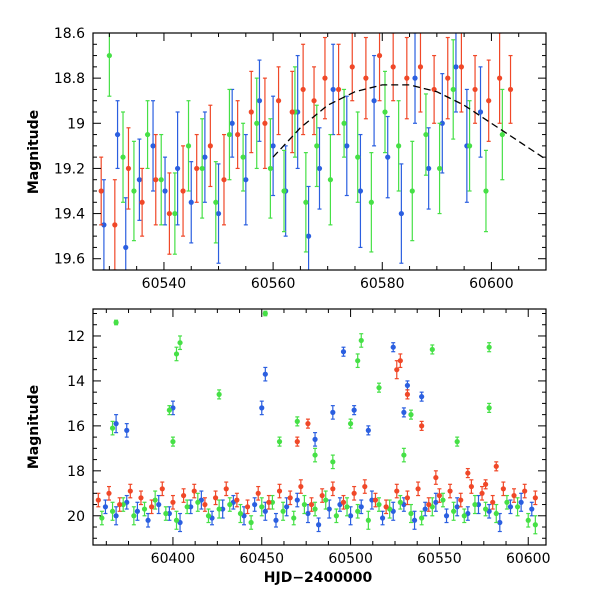 The image size is (600, 600). Describe the element at coordinates (69, 34) in the screenshot. I see `top-y-tick-label: 18.6` at that location.